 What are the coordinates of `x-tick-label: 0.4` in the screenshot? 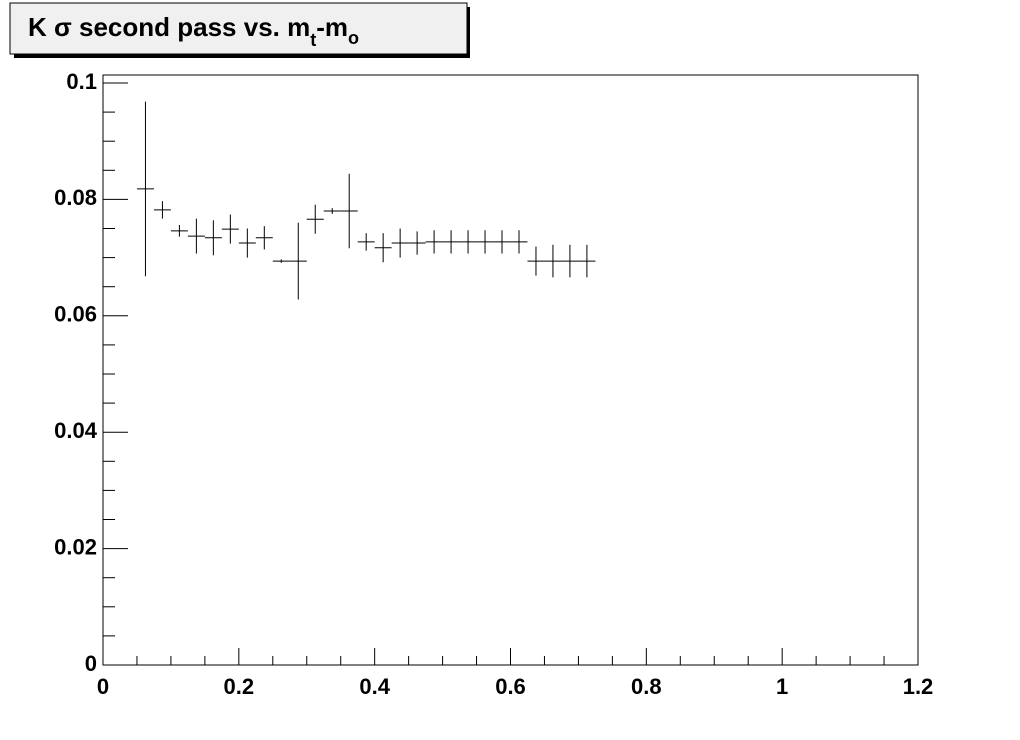 It's located at (374, 686).